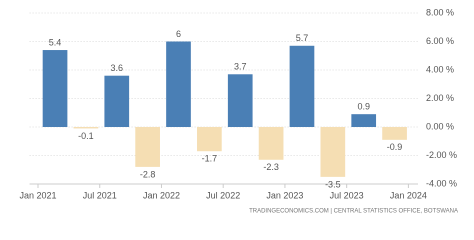 The height and width of the screenshot is (240, 474). Describe the element at coordinates (440, 98) in the screenshot. I see `y-tick-label: 2.00 %` at that location.